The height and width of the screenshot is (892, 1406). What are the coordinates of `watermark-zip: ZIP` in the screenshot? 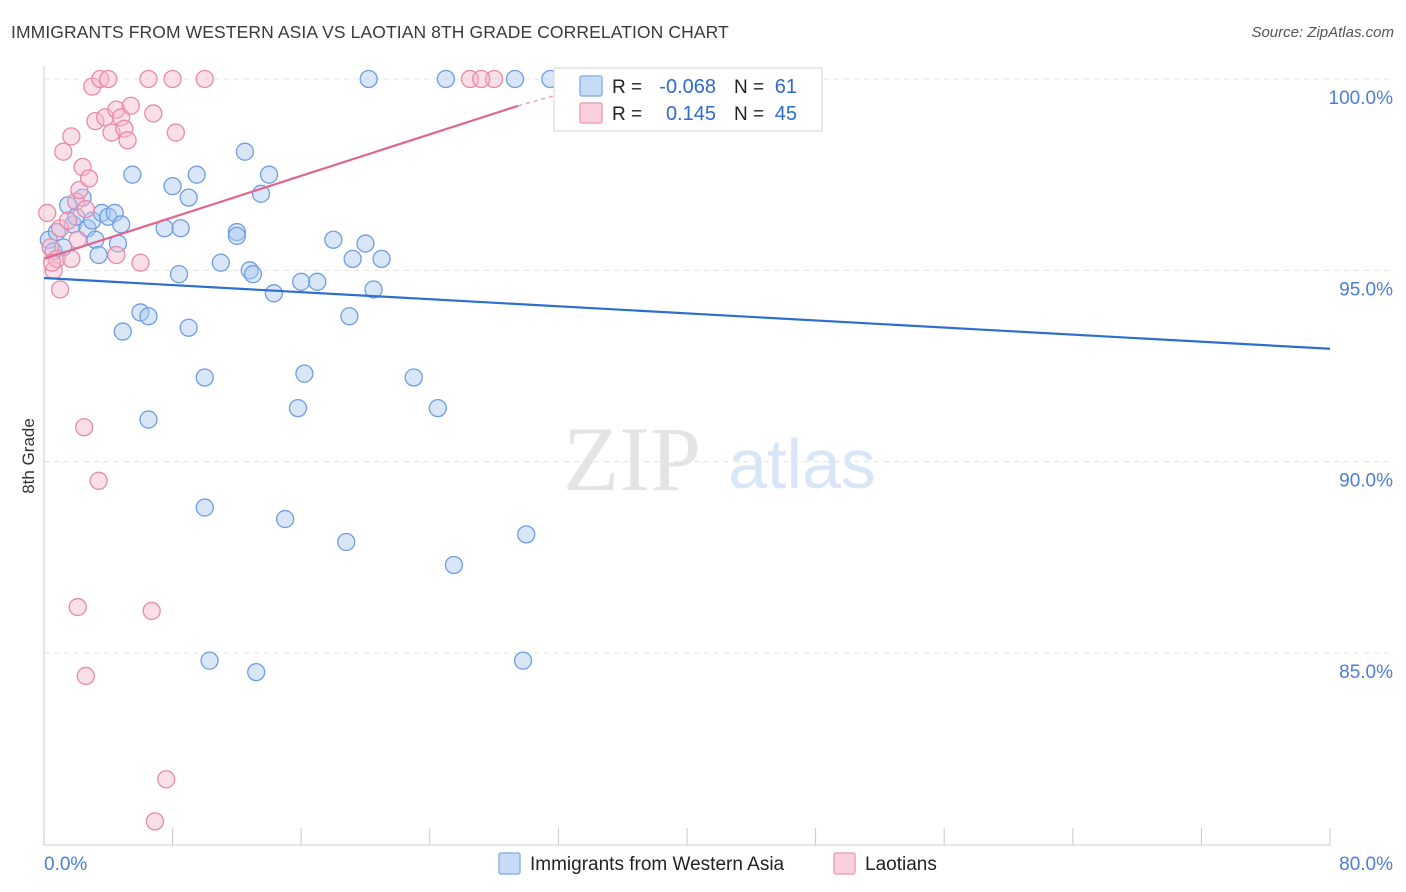 It's located at (632, 459).